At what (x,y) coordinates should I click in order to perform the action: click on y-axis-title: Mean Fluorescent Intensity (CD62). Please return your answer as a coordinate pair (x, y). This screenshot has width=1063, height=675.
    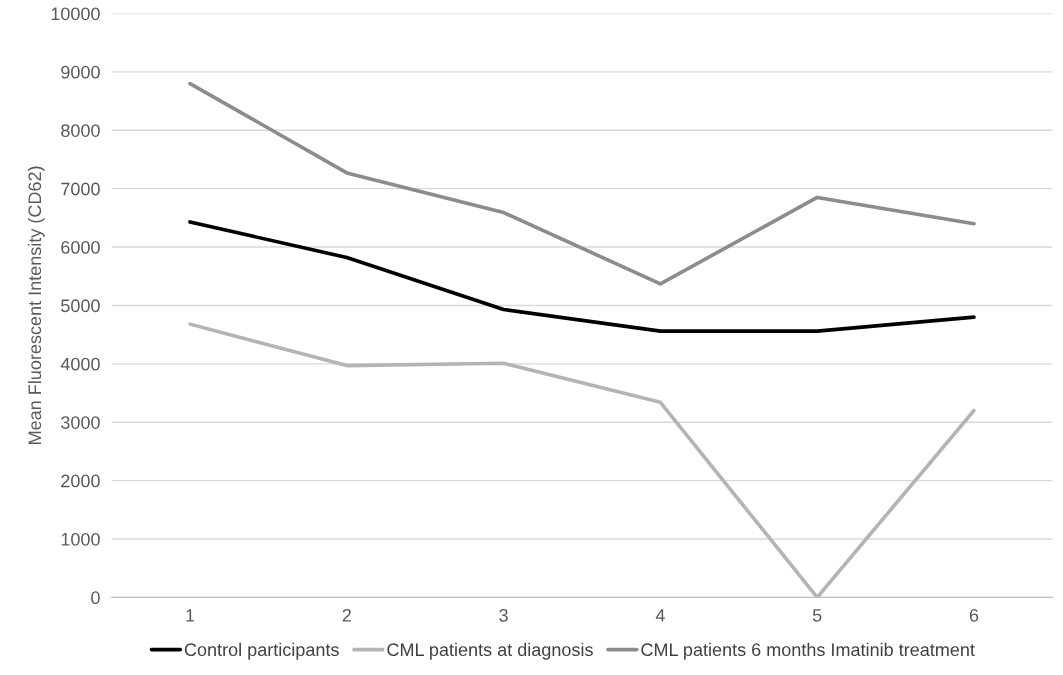
    Looking at the image, I should click on (36, 305).